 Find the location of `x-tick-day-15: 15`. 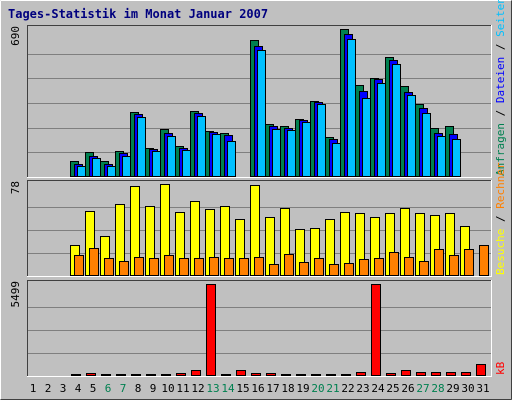

x-tick-day-15: 15 is located at coordinates (242, 388).